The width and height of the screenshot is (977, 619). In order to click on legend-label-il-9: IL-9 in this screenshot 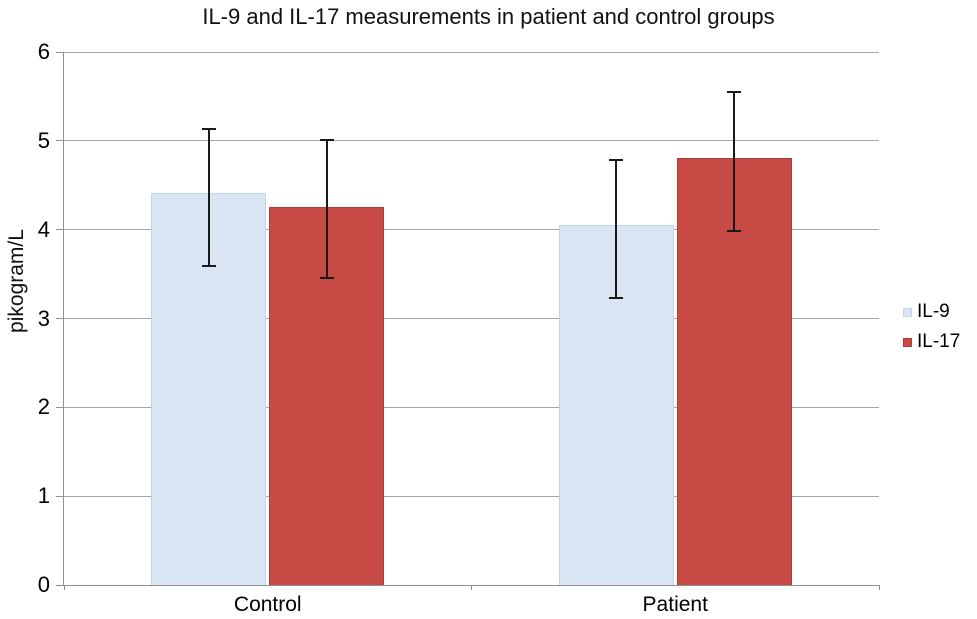, I will do `click(933, 311)`.